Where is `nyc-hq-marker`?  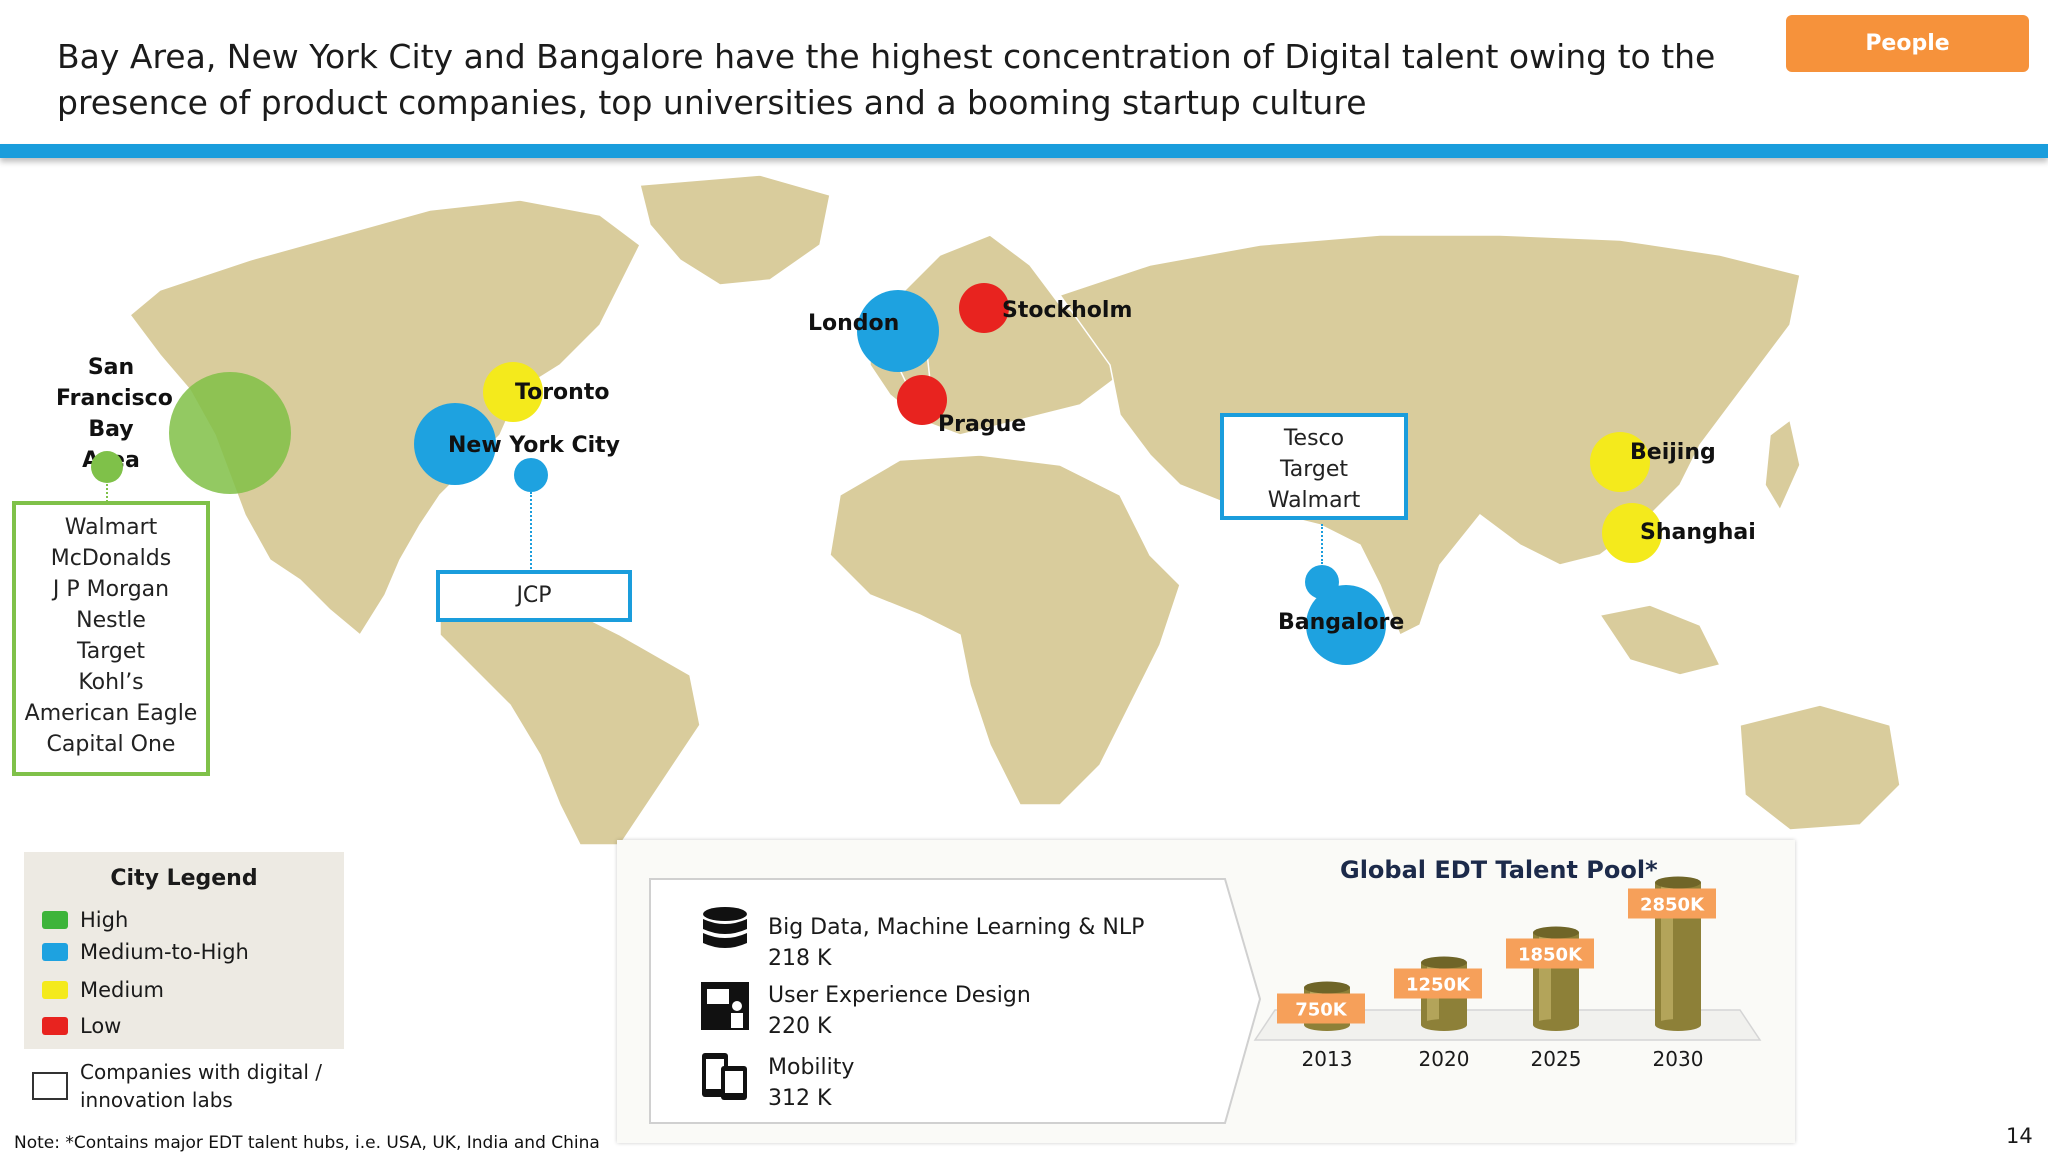
nyc-hq-marker is located at coordinates (531, 475).